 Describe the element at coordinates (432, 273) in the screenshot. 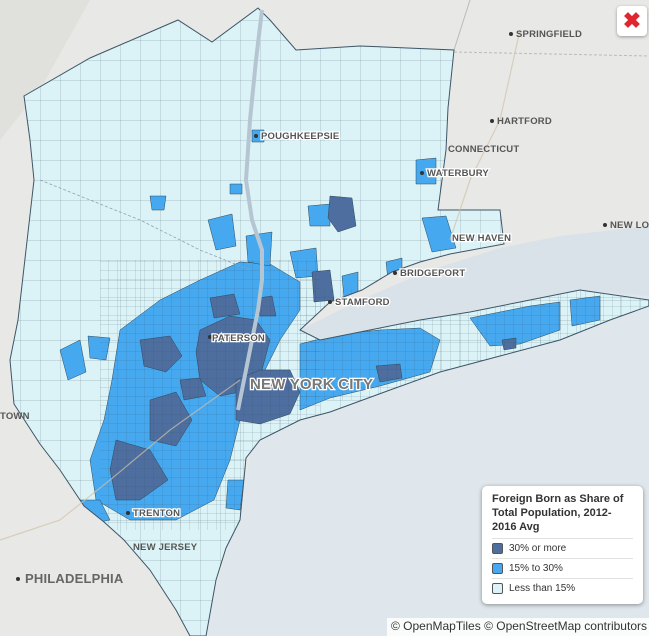

I see `city-label-bridgeport: BRIDGEPORT` at that location.